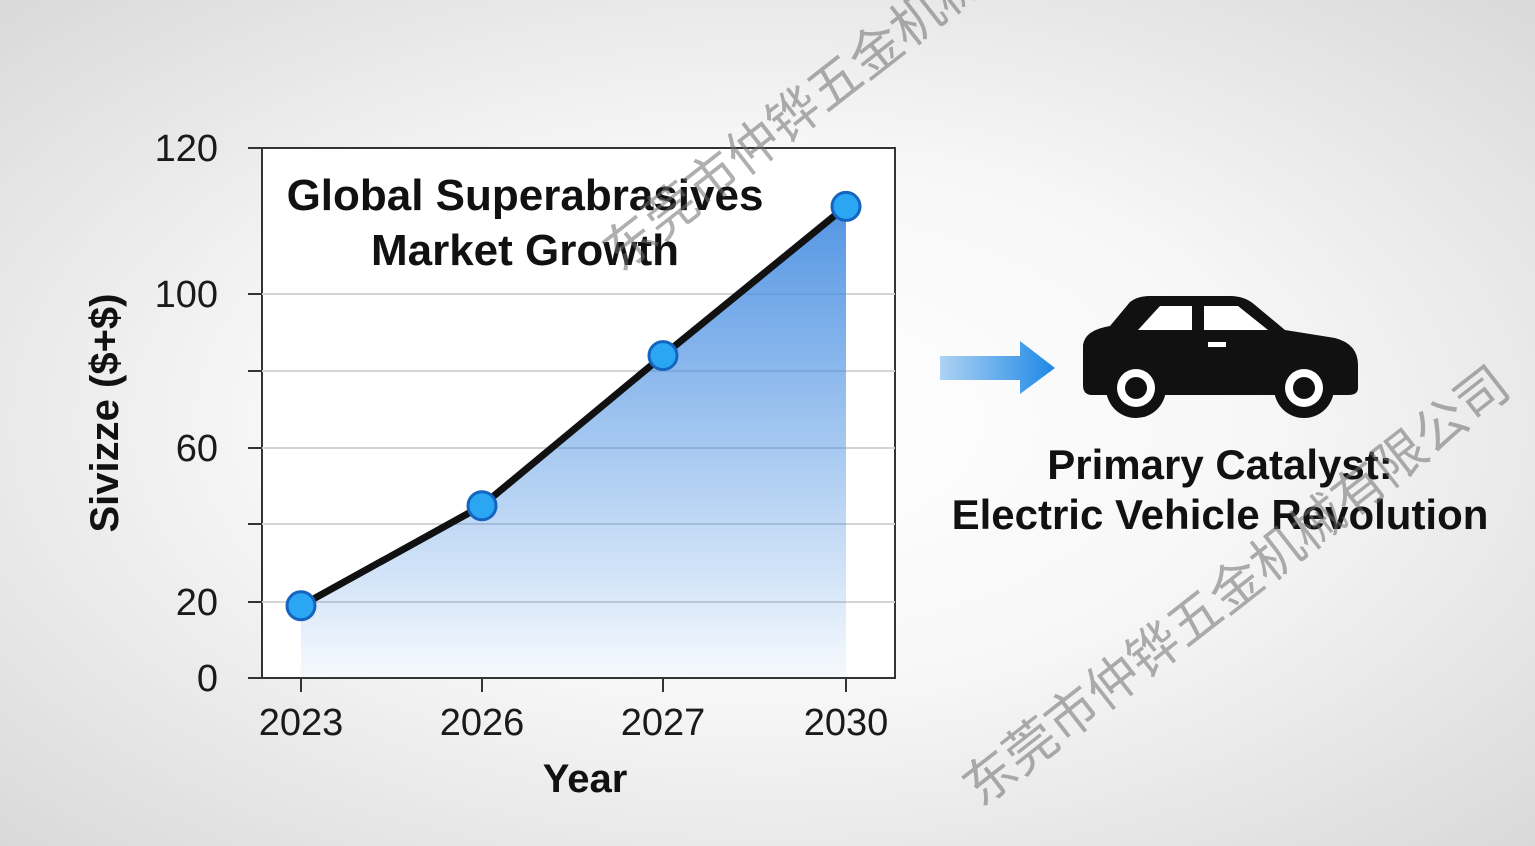  What do you see at coordinates (197, 603) in the screenshot?
I see `y-tick-label: 20` at bounding box center [197, 603].